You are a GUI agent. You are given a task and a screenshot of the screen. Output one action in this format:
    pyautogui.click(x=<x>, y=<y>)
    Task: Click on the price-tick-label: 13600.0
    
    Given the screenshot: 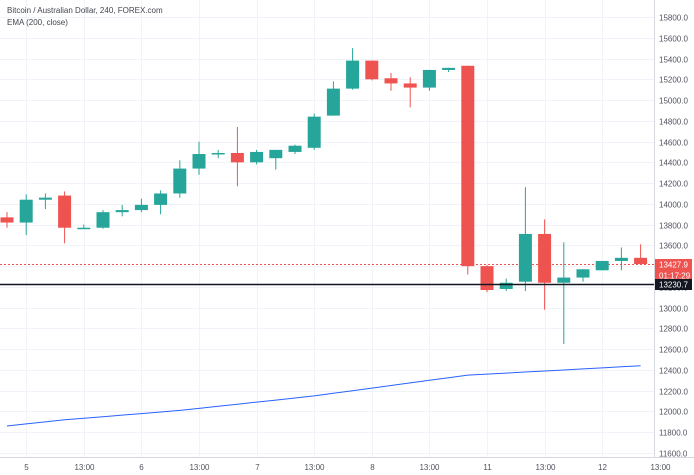 What is the action you would take?
    pyautogui.click(x=673, y=246)
    